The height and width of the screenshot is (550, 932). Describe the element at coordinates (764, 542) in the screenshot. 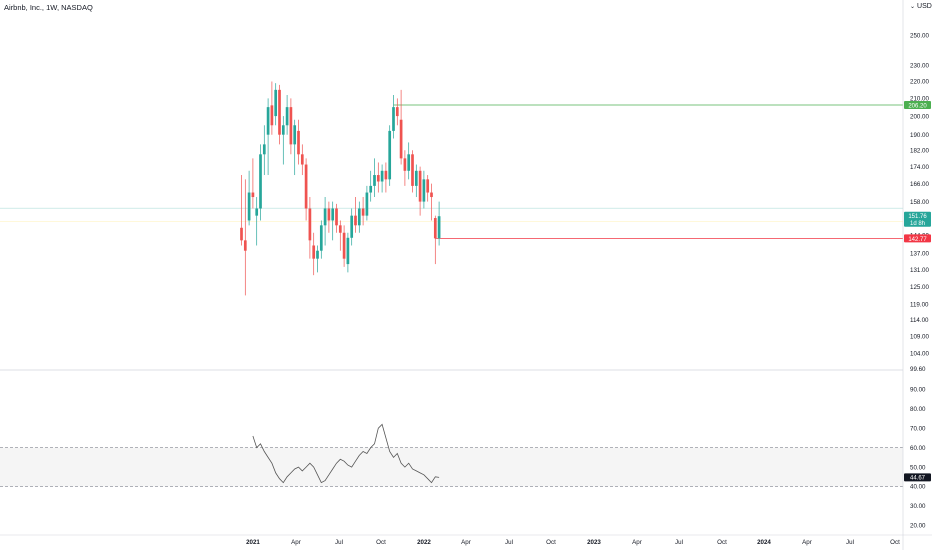

I see `time-tick-label: 2024` at that location.